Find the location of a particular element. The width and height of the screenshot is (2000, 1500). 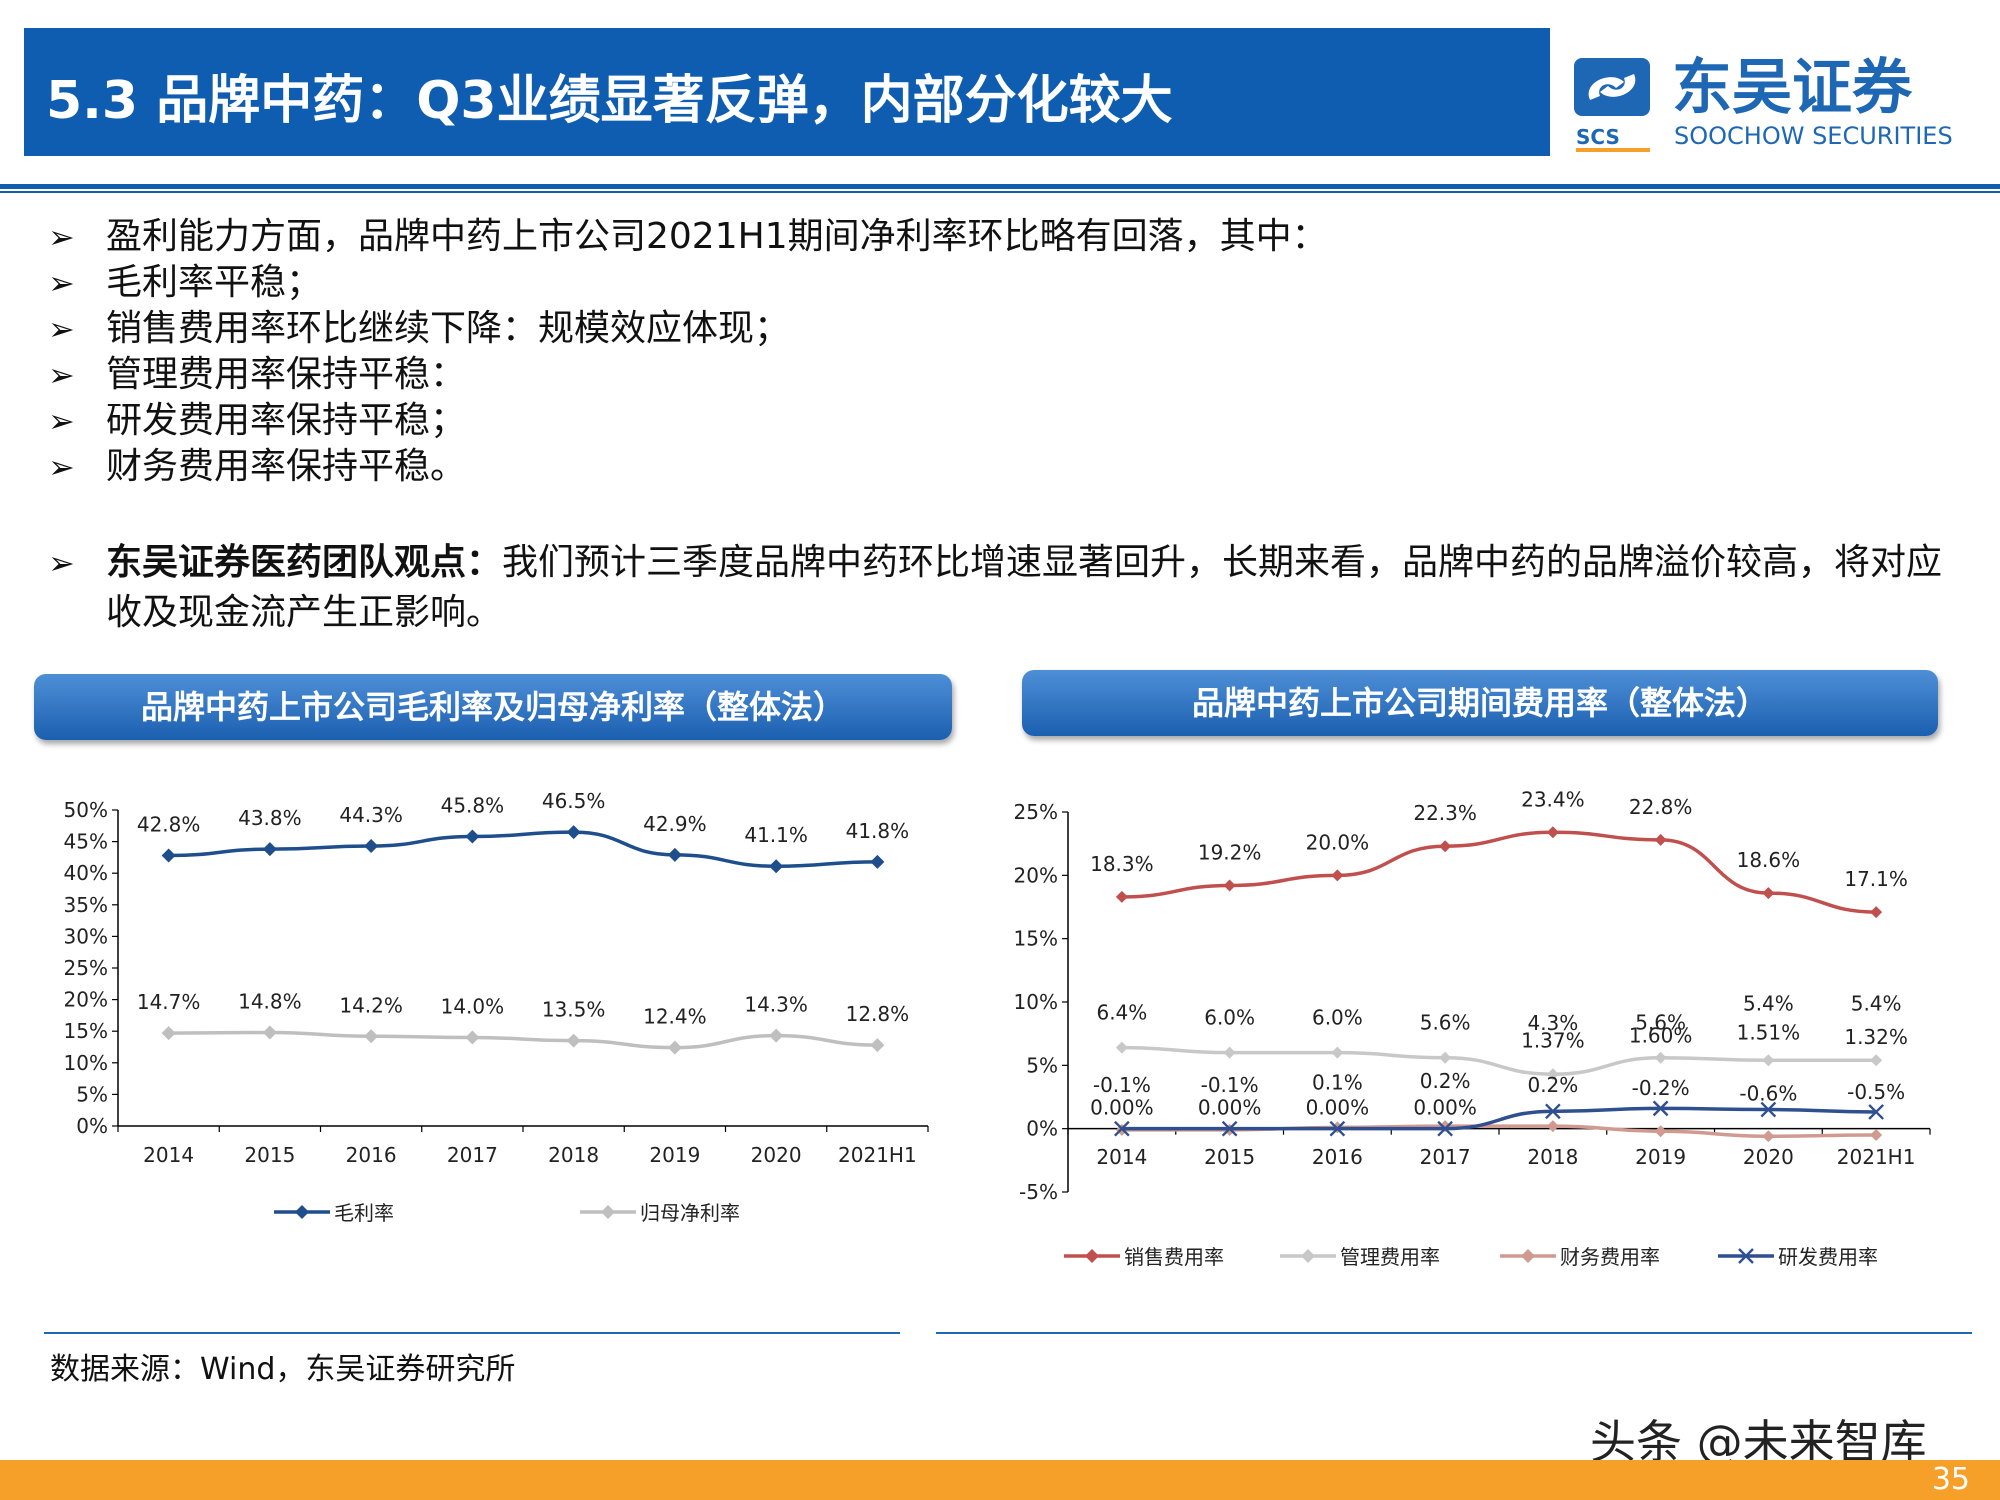

data-label: 14.3% is located at coordinates (776, 1005).